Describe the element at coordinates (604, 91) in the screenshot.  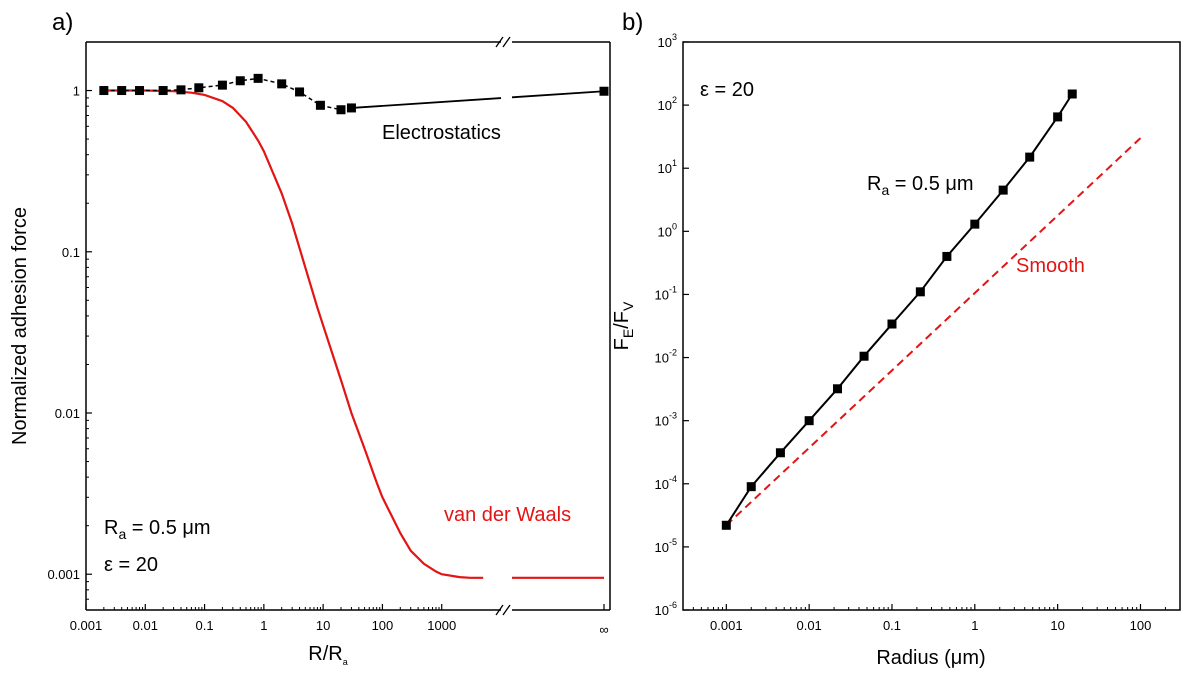
I see `electrostatics-infinity-marker` at that location.